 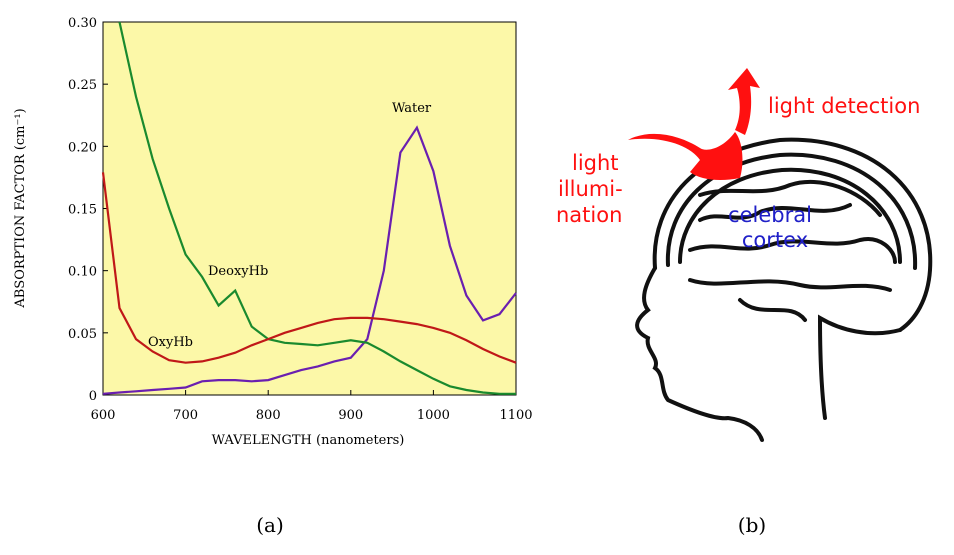 What do you see at coordinates (412, 108) in the screenshot?
I see `series-label: Water` at bounding box center [412, 108].